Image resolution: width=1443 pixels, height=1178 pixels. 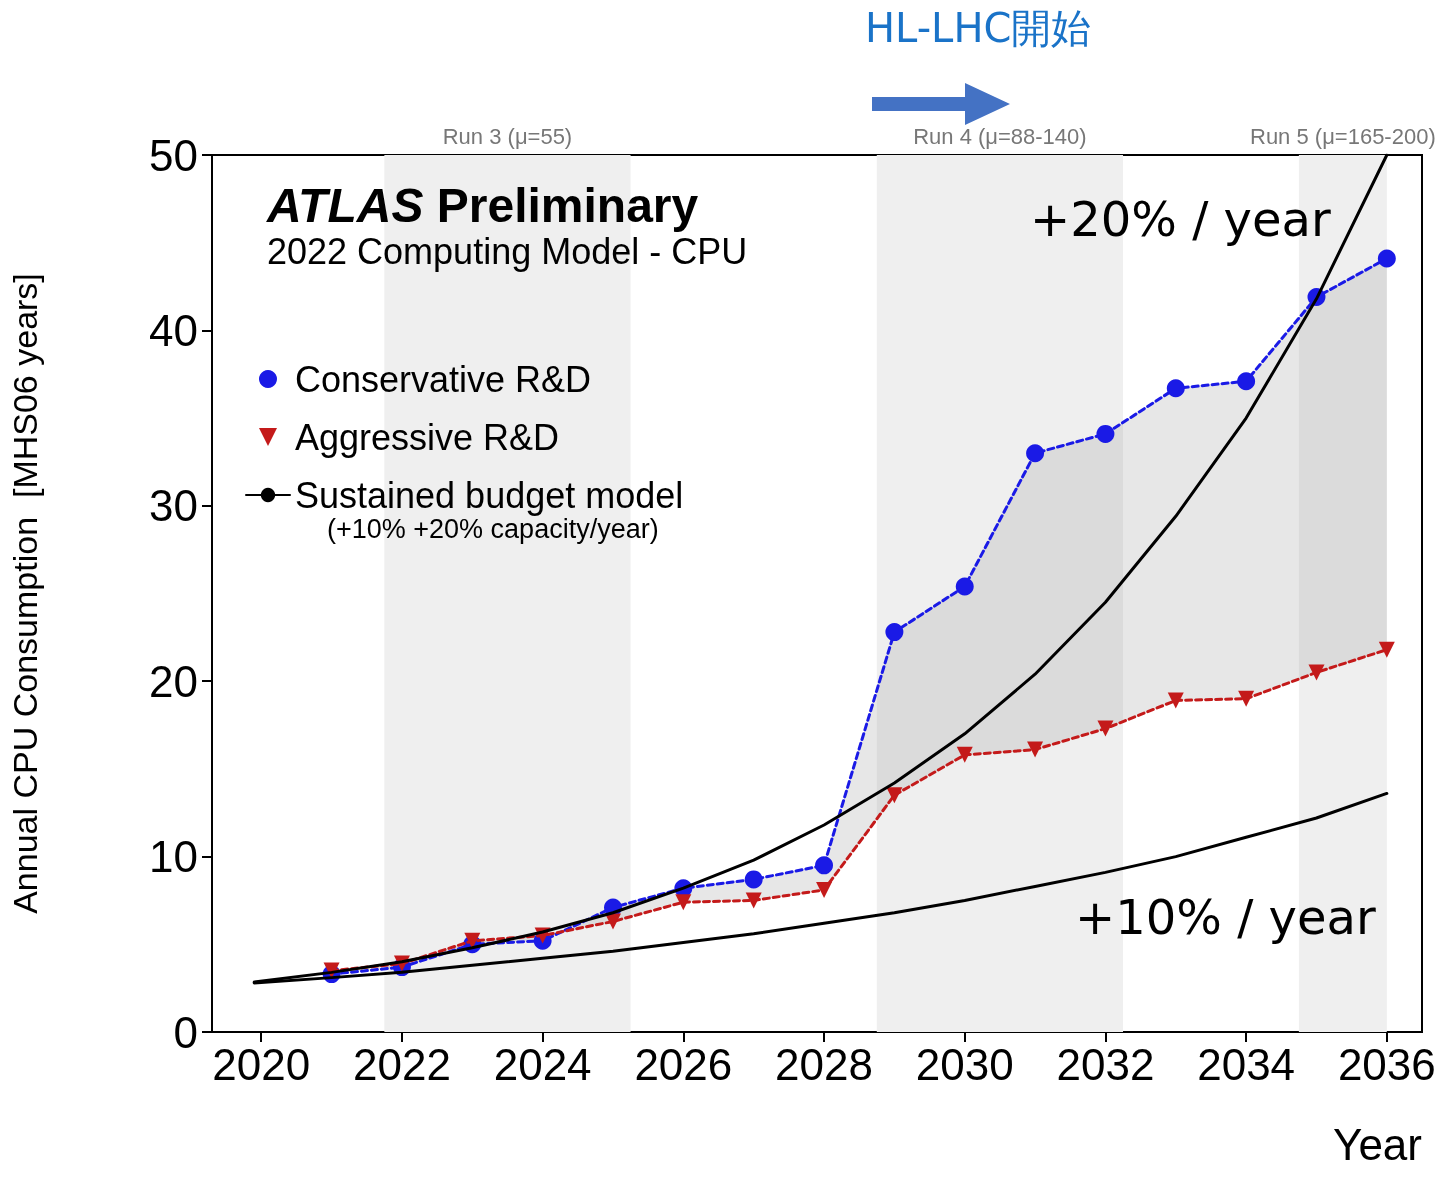 I want to click on y-tick-label: 50, so click(x=173, y=155).